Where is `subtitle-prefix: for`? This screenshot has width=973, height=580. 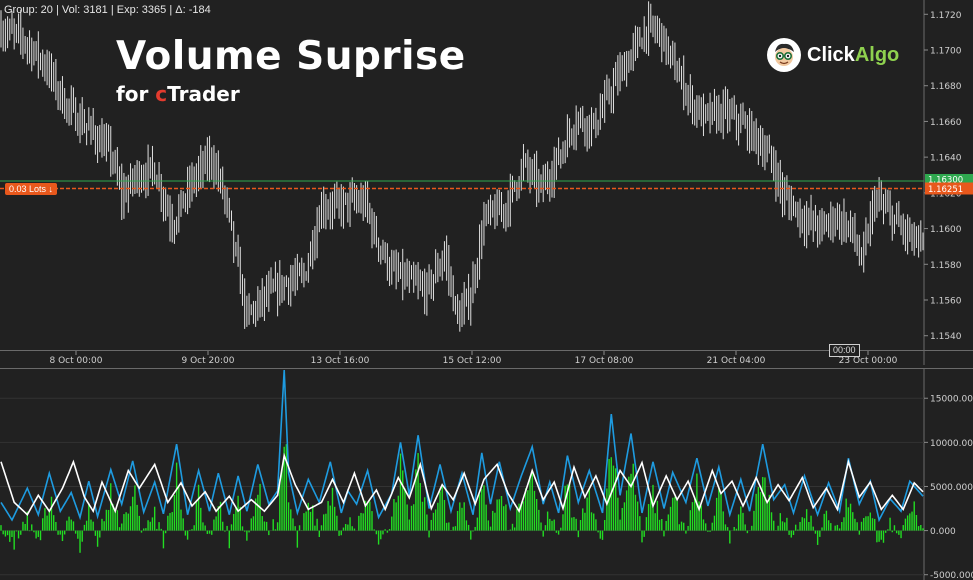
subtitle-prefix: for is located at coordinates (136, 94).